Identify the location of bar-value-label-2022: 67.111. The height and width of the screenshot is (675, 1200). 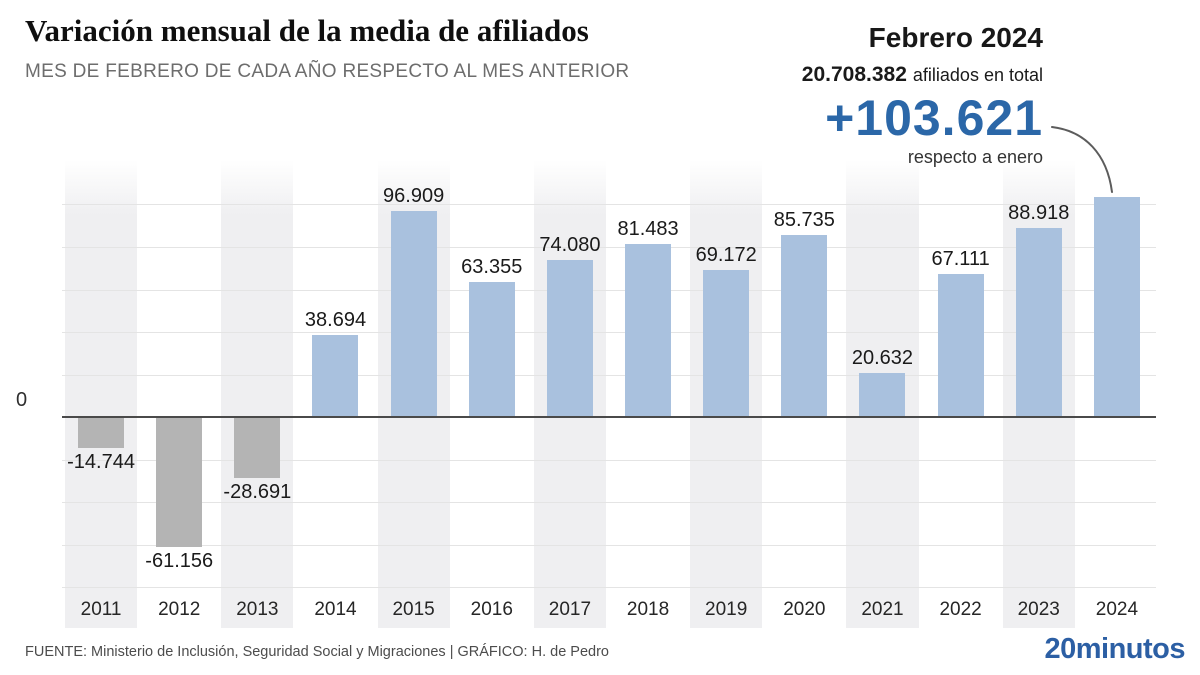
(960, 259).